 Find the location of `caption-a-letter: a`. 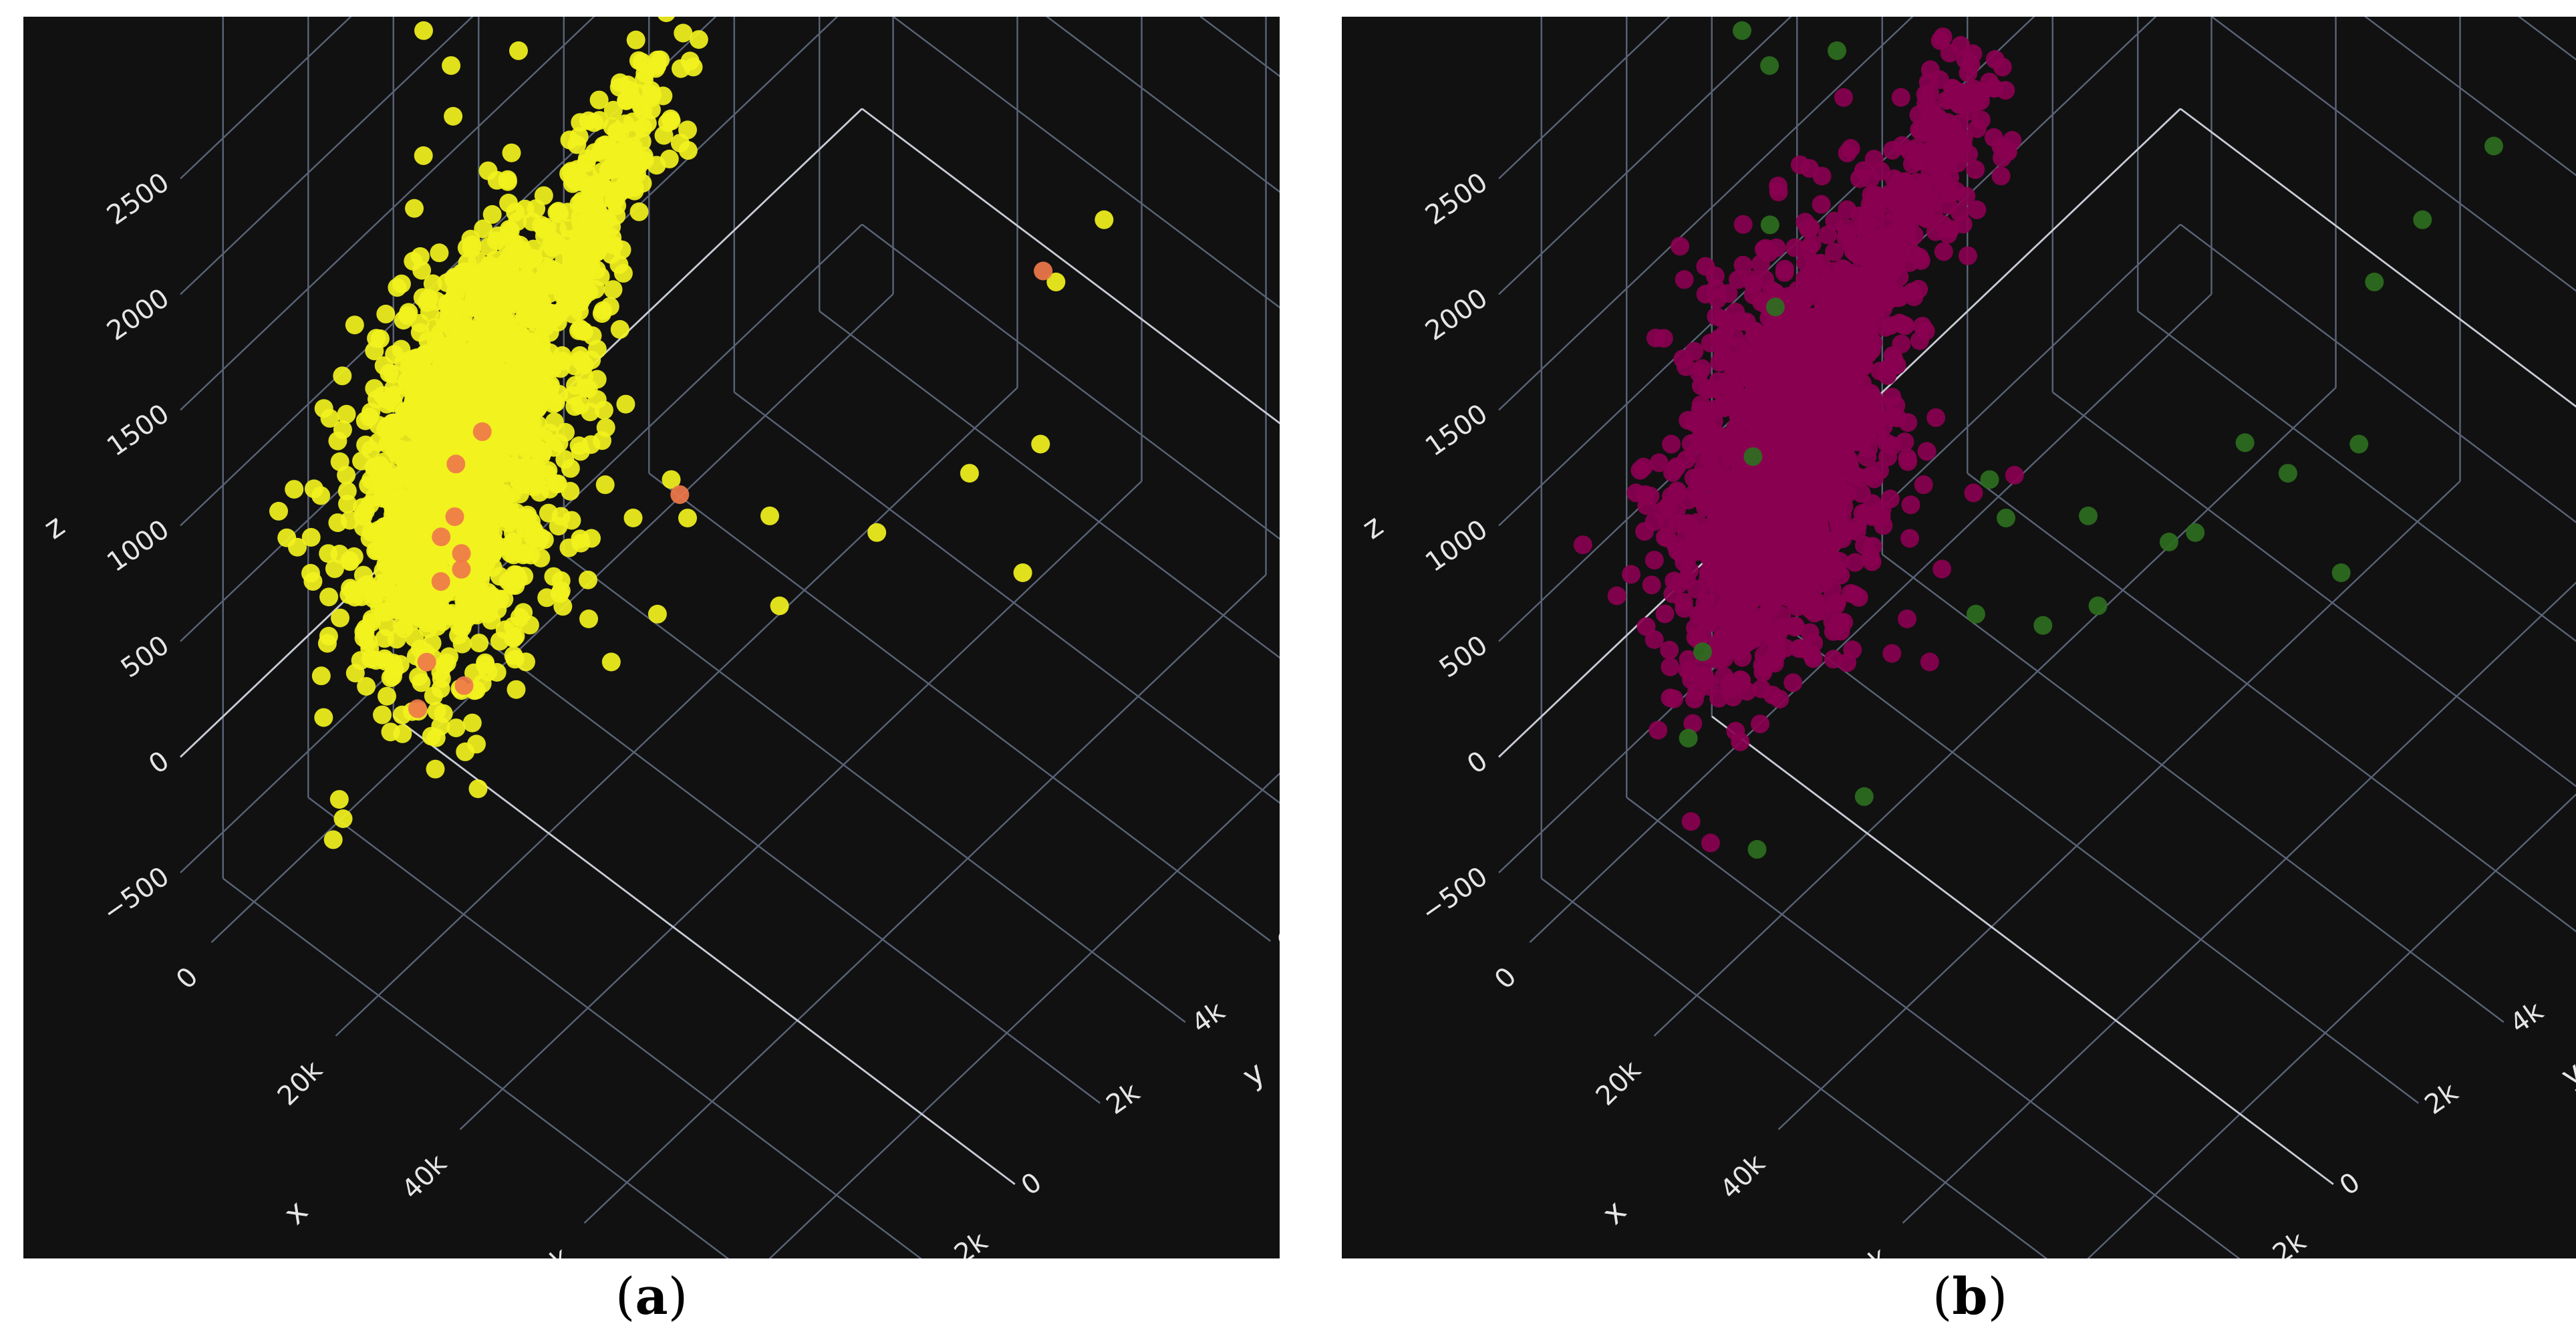

caption-a-letter: a is located at coordinates (651, 1296).